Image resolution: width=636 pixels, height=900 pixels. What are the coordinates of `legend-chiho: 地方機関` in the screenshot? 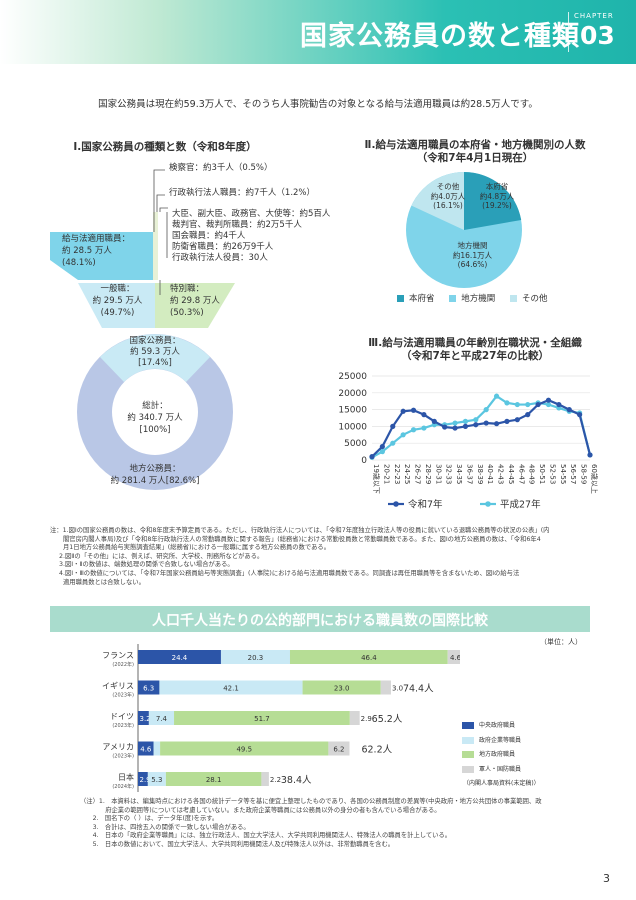 It's located at (472, 299).